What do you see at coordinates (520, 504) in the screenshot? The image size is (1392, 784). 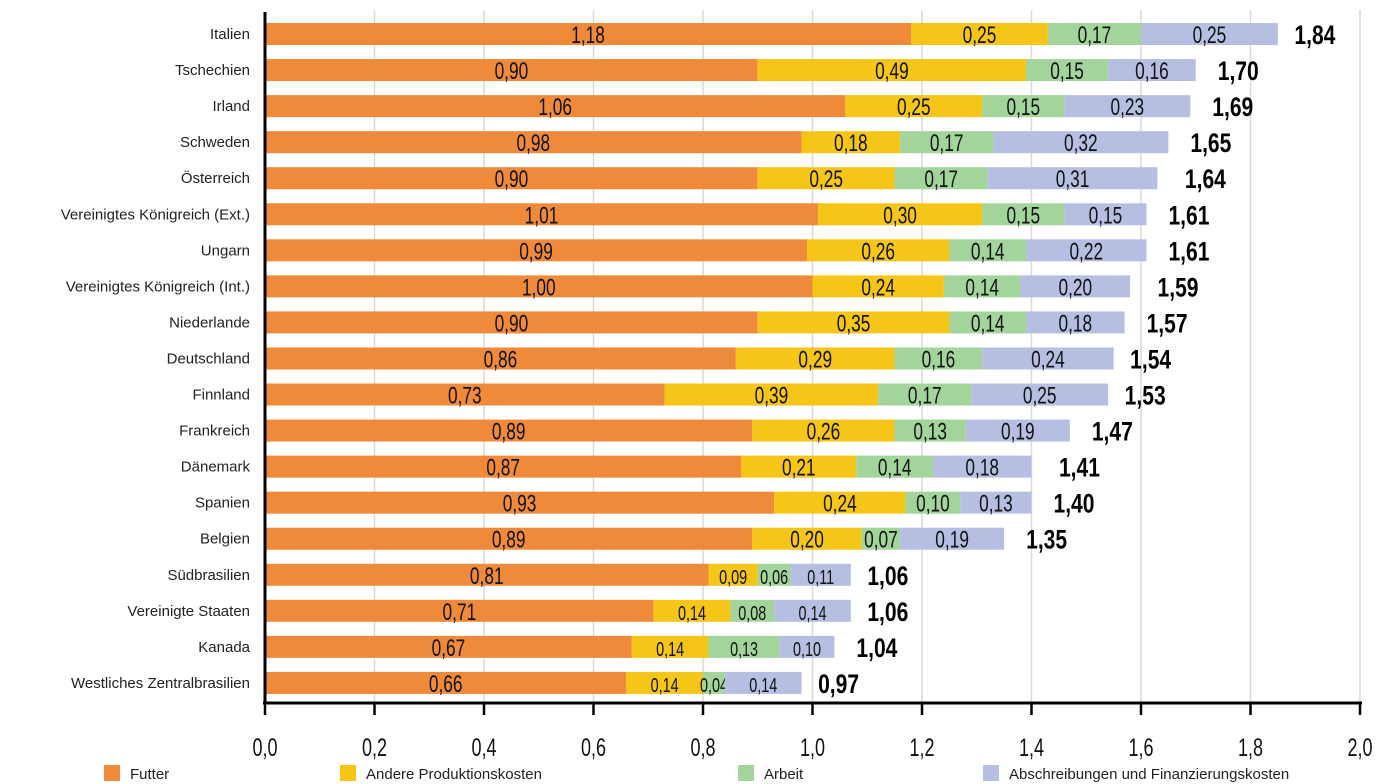 I see `data-label: 0,93` at bounding box center [520, 504].